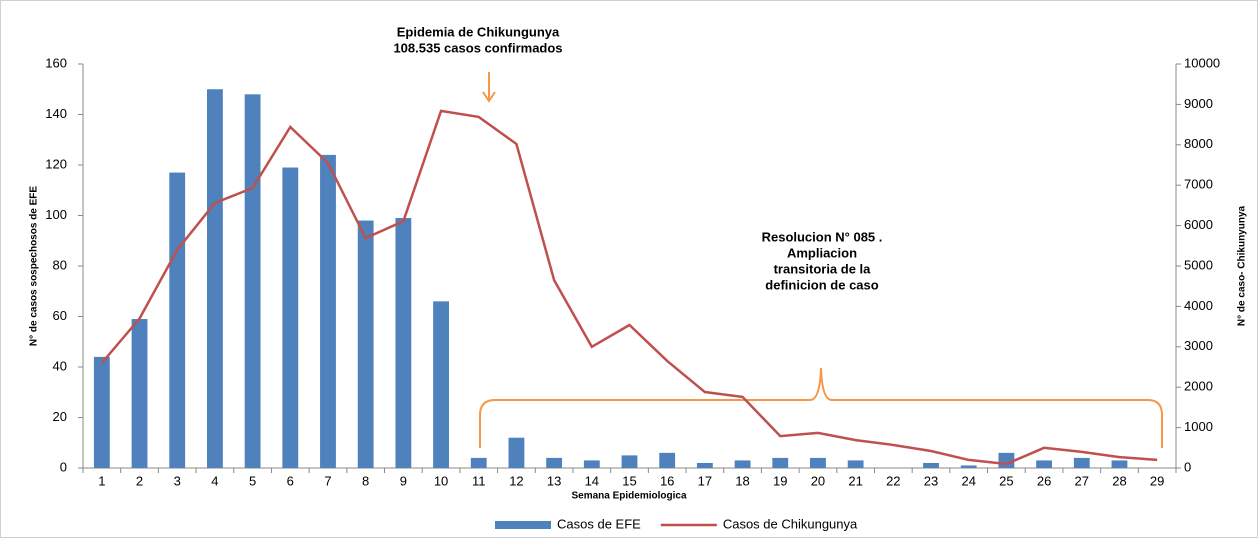 The image size is (1258, 543). I want to click on x-tick-label: 17, so click(705, 480).